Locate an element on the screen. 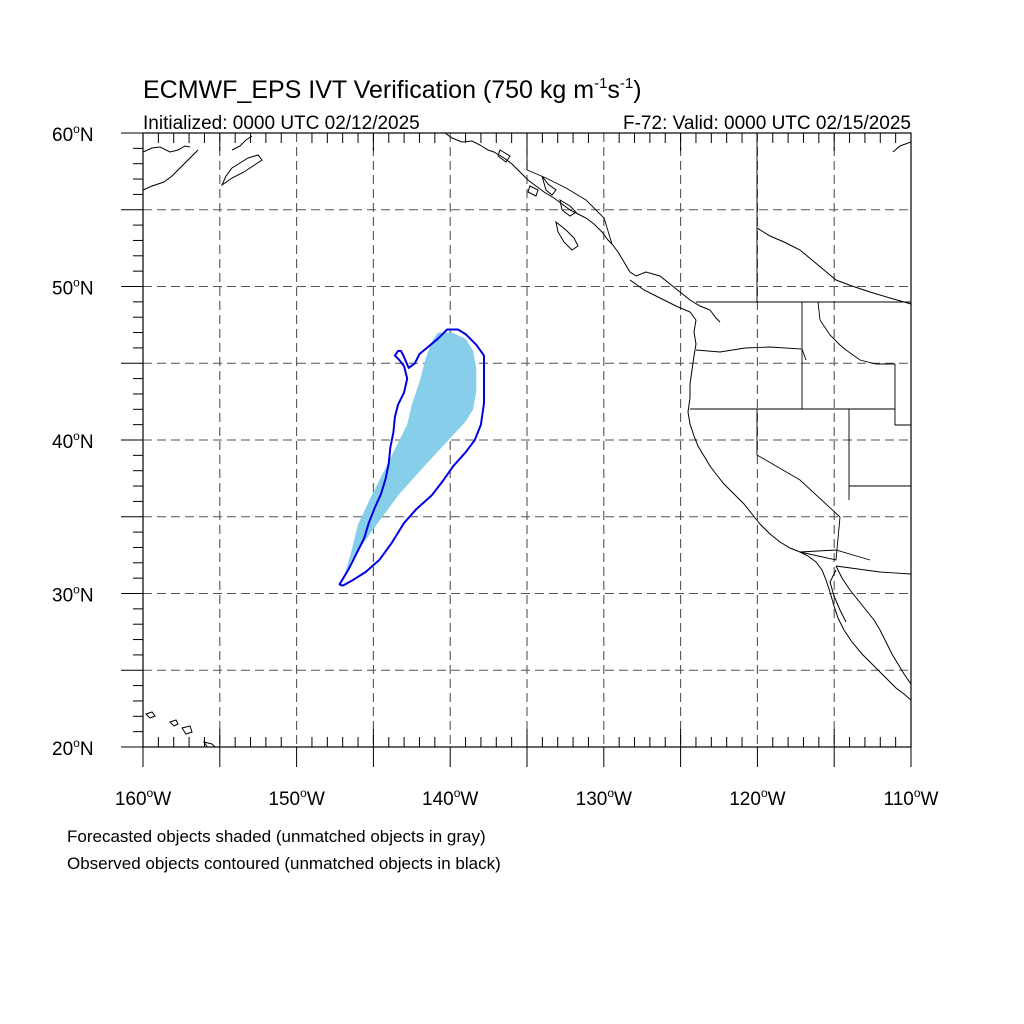  coastline-hawaii is located at coordinates (180, 729).